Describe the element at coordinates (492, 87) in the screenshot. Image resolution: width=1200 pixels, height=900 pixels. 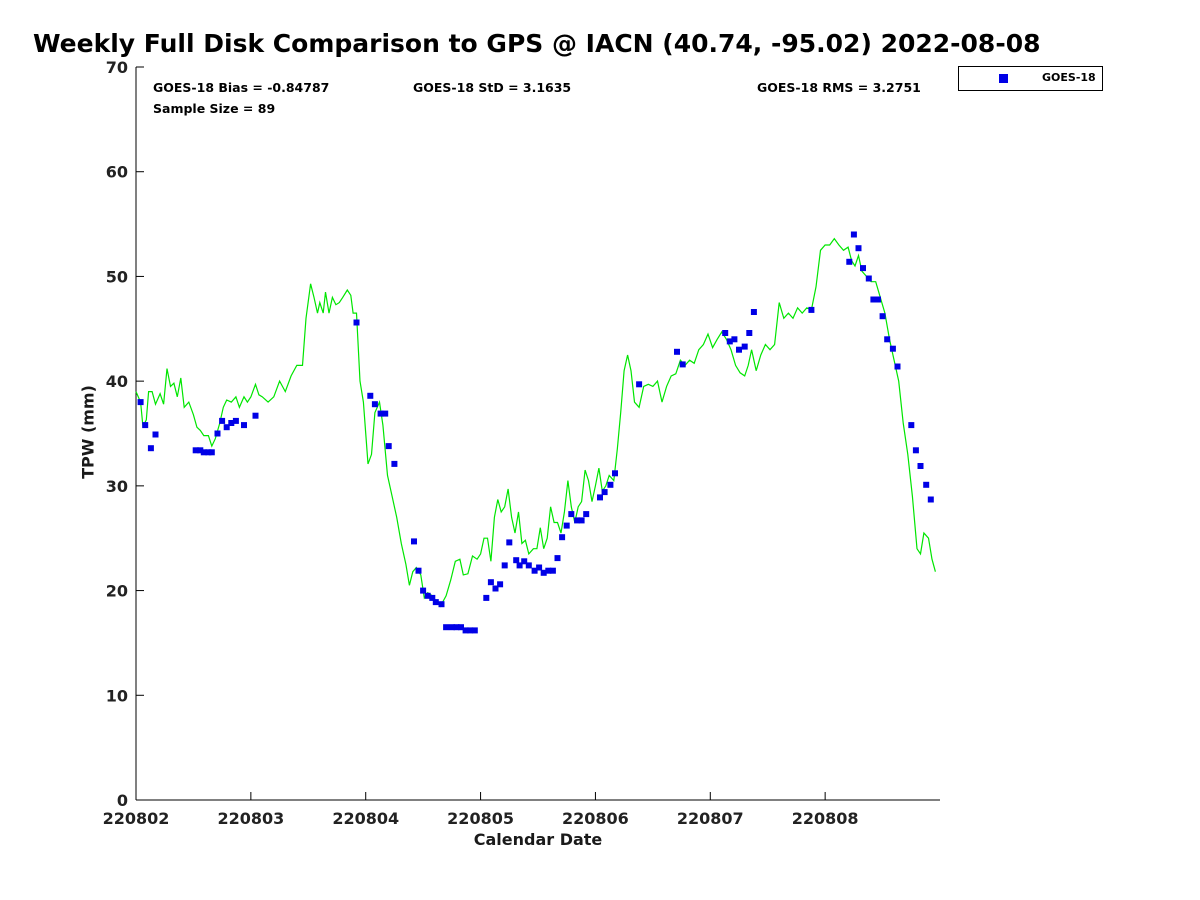
I see `stat-std: GOES-18 StD = 3.1635` at that location.